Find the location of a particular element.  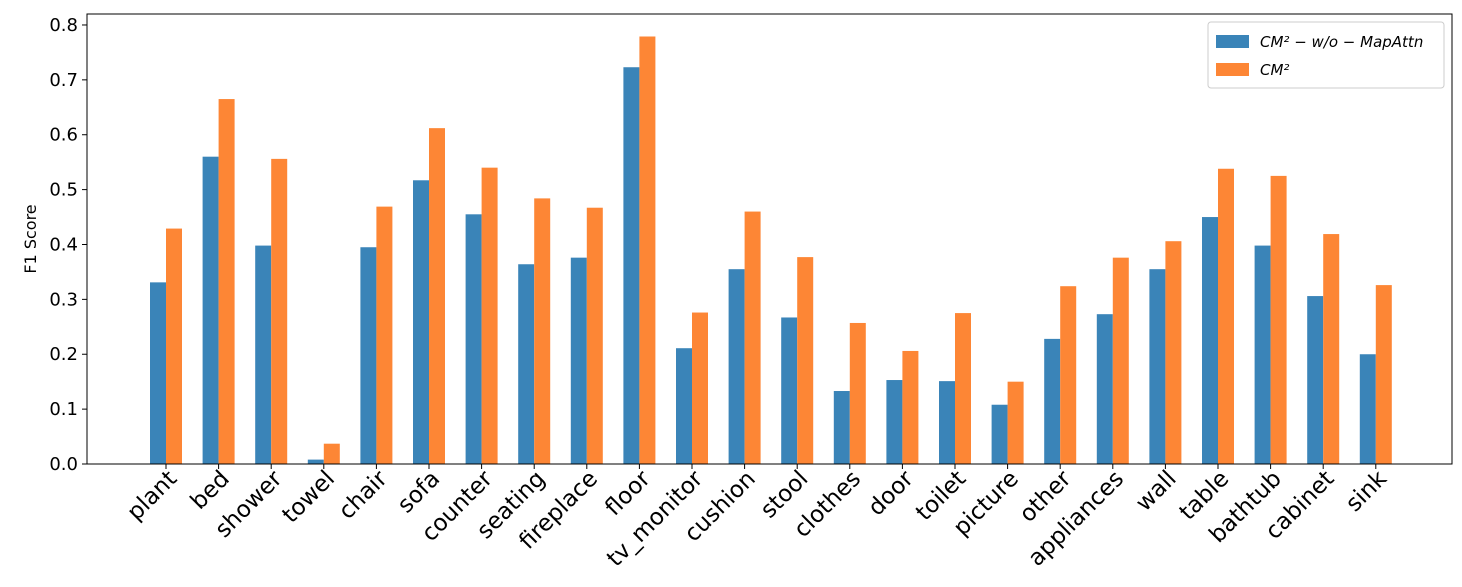

bar-series-2-bathtub is located at coordinates (1278, 319).